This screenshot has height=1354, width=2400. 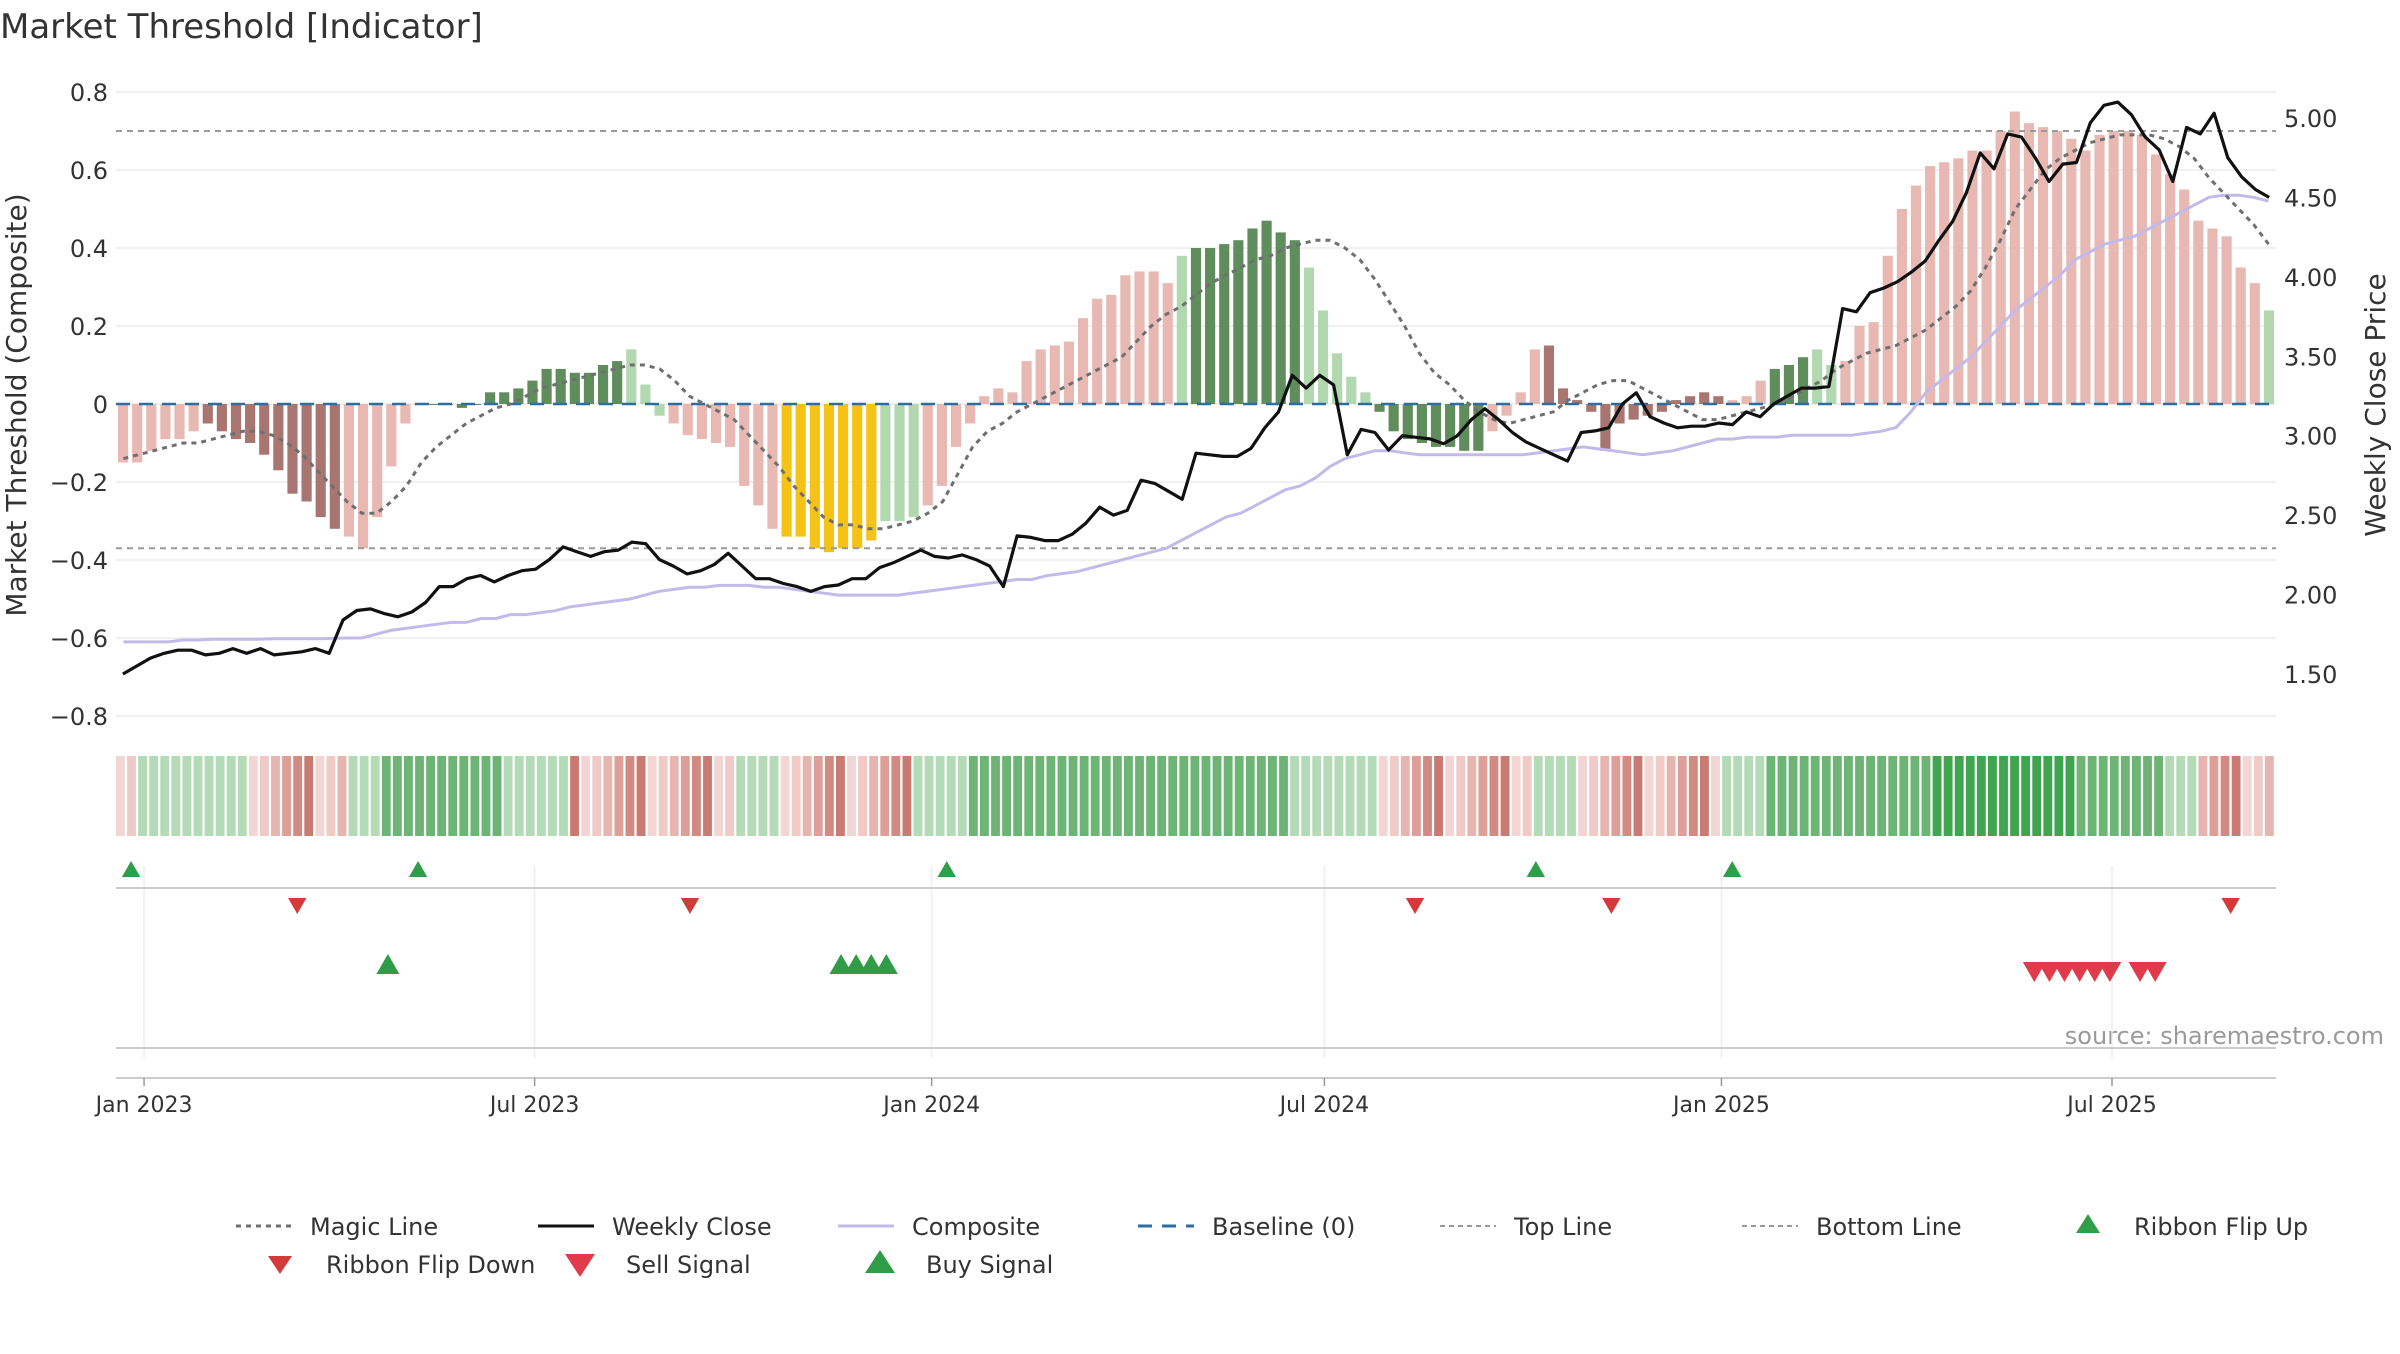 I want to click on buy-signal-marker, so click(x=886, y=964).